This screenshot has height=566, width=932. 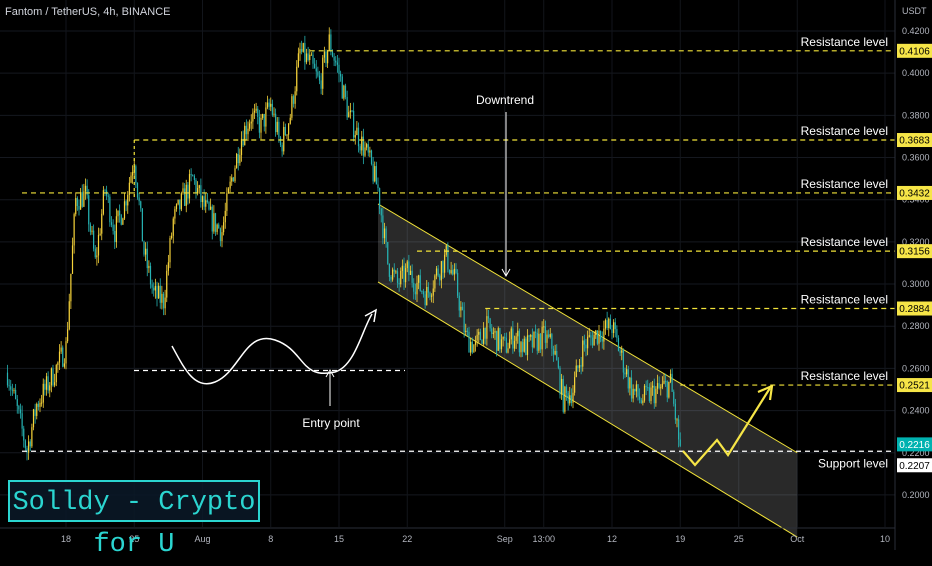 I want to click on axis-unit: USDT, so click(x=914, y=11).